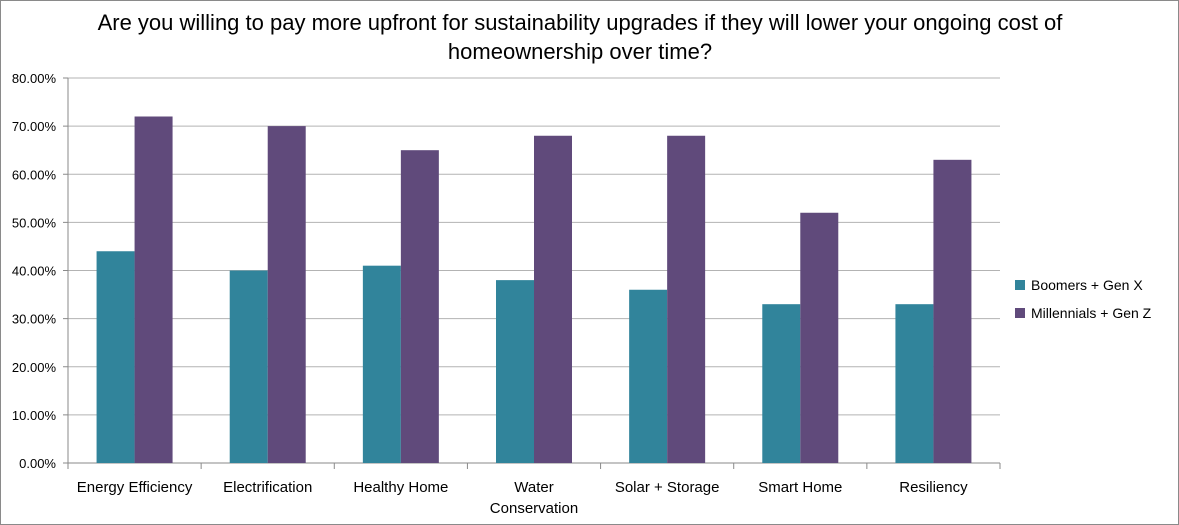  I want to click on legend-item-millennials: Millennials + Gen Z, so click(1083, 313).